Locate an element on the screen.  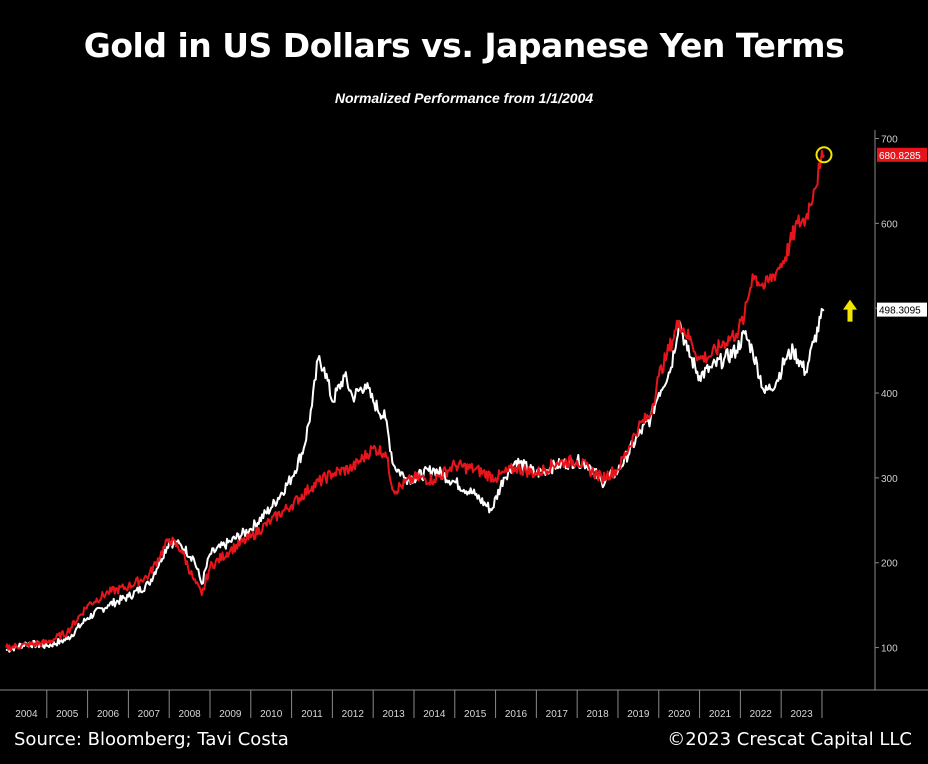
x-tick-label: 2017 is located at coordinates (557, 714).